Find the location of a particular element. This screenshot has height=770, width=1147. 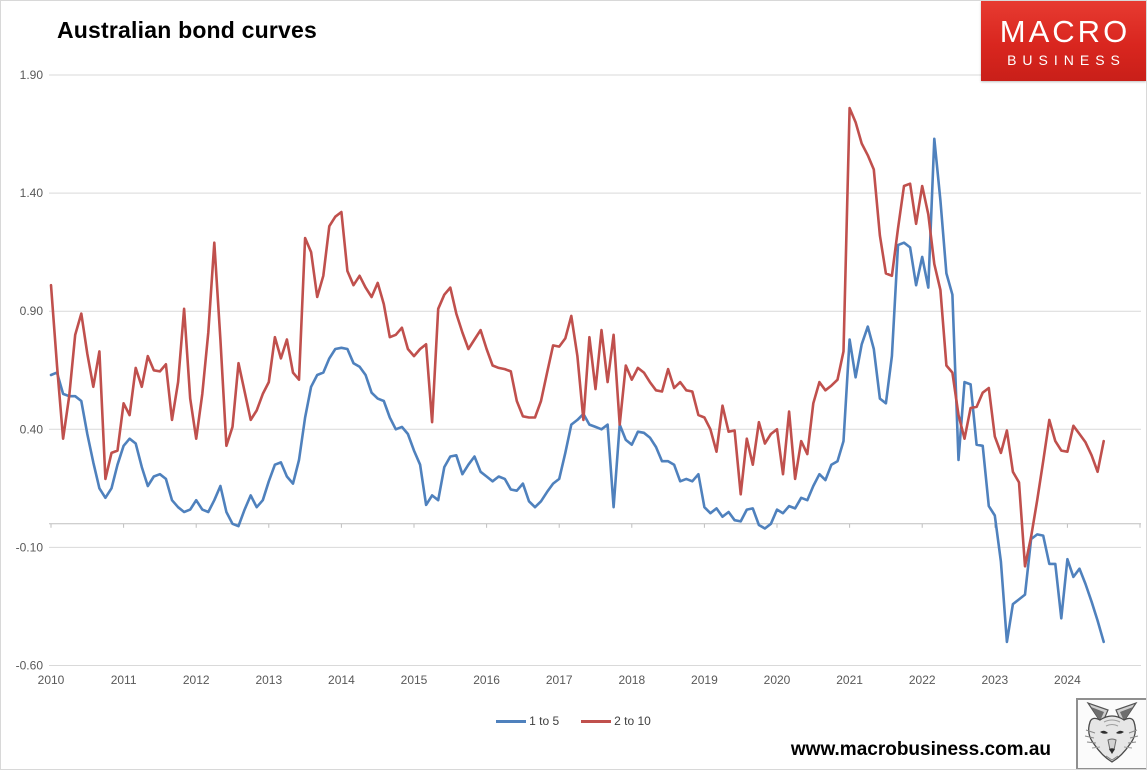

blue-line-swatch is located at coordinates (511, 721).